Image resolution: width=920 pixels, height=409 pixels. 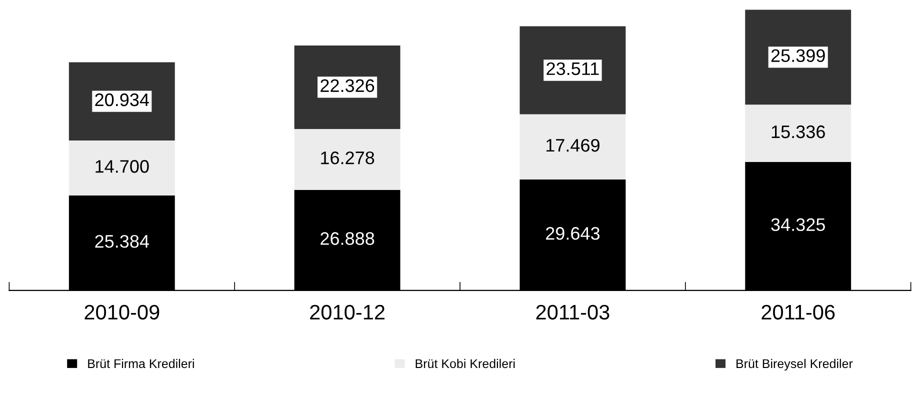 I want to click on legend-label: Brüt Kobi Kredileri, so click(x=465, y=363).